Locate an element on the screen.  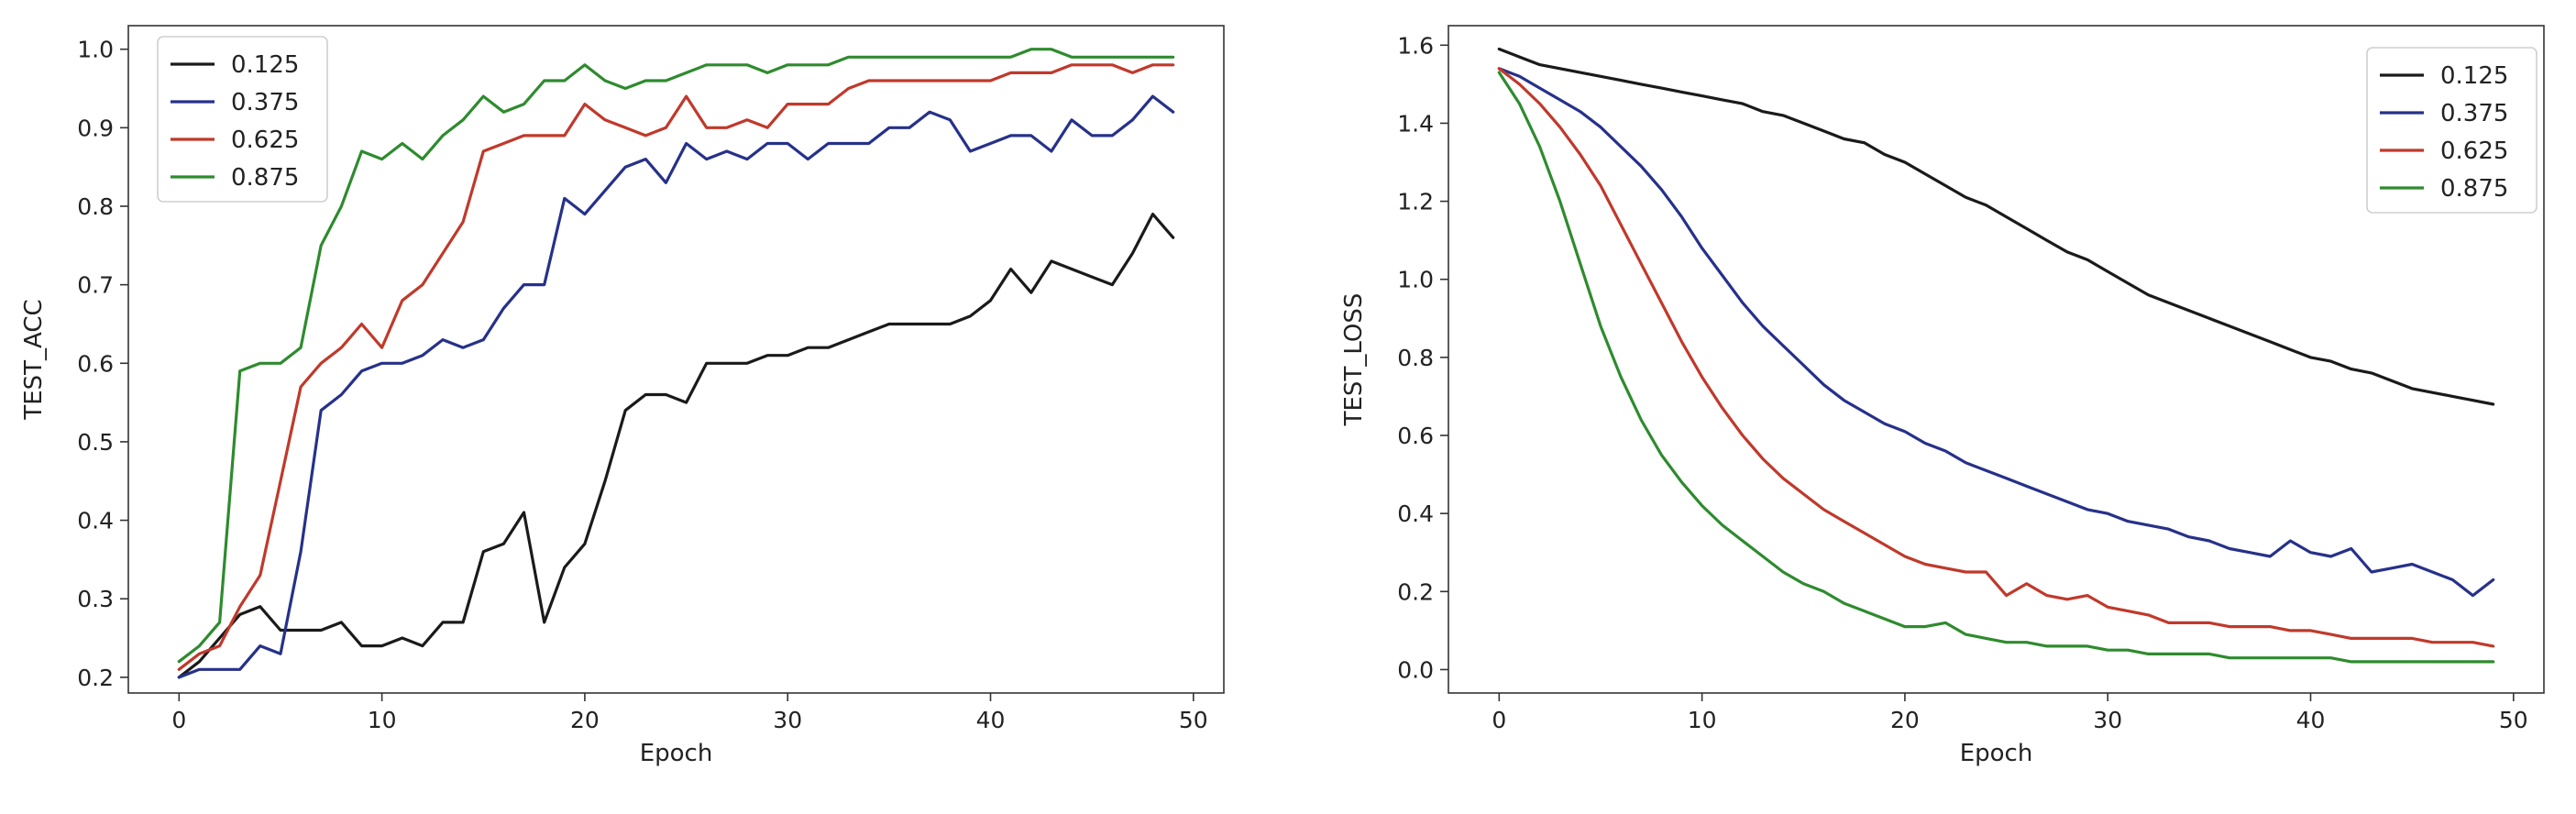
y-tick-label: 1.4 is located at coordinates (1416, 123).